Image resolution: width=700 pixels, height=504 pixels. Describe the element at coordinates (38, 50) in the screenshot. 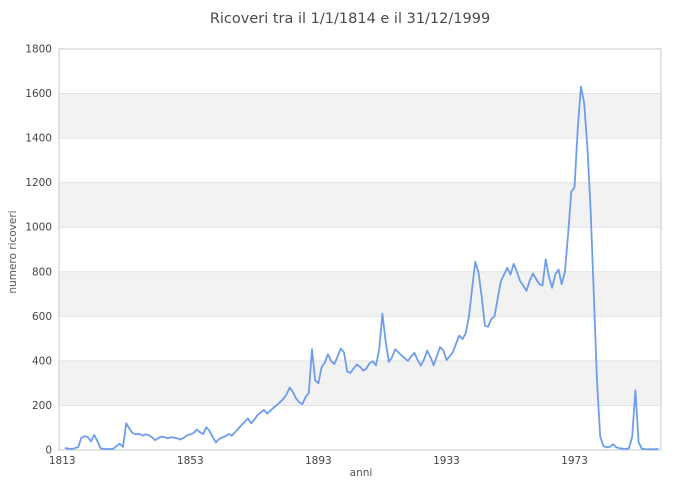

I see `y-tick-label: 1800` at that location.